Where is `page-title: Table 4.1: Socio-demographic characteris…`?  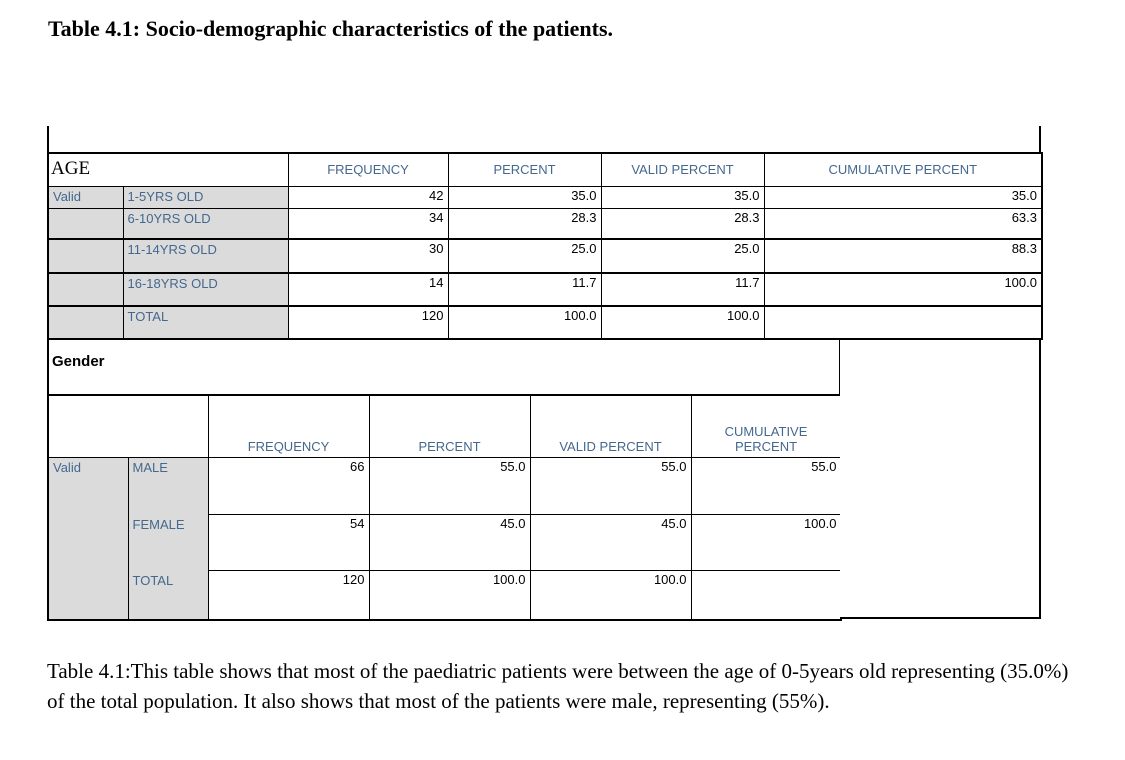
page-title: Table 4.1: Socio-demographic characteris… is located at coordinates (331, 28).